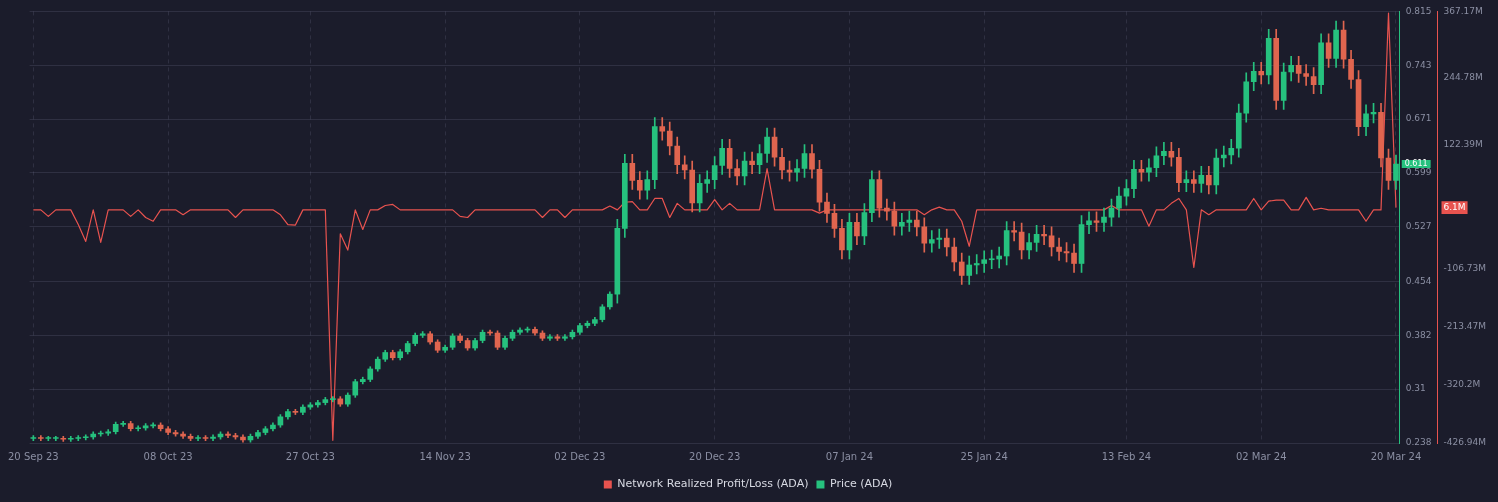 The width and height of the screenshot is (1498, 502). Describe the element at coordinates (168, 456) in the screenshot. I see `x-tick-label: 08 Oct 23` at that location.